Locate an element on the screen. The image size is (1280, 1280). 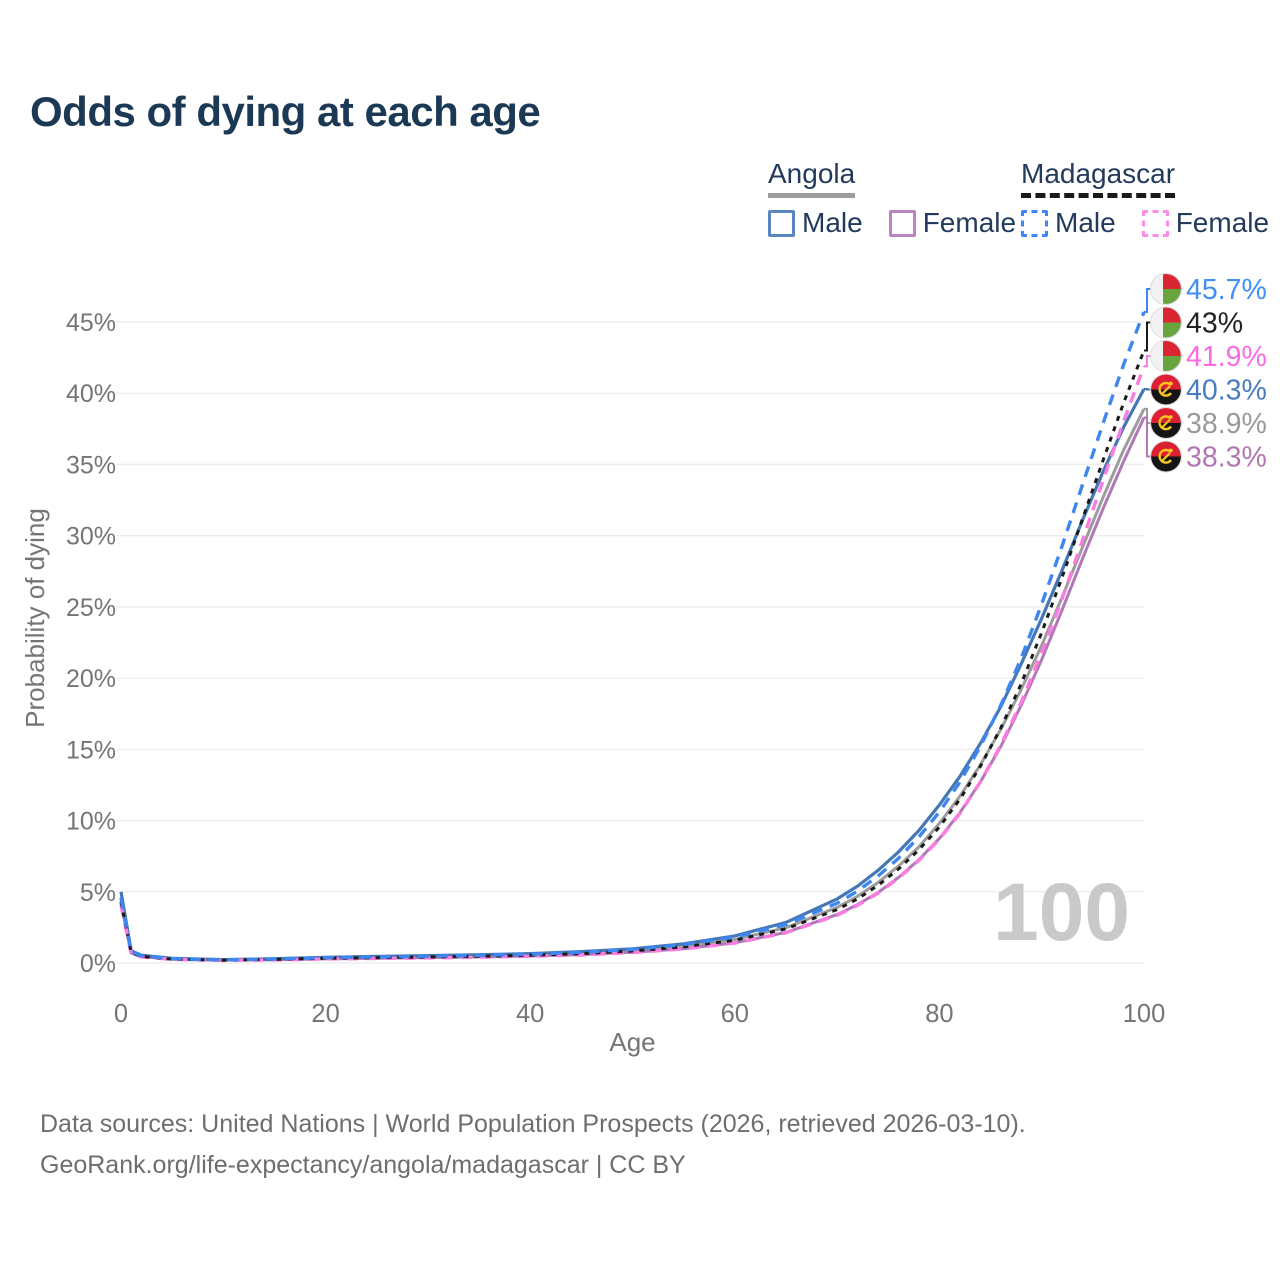
y-tick-45: 45% is located at coordinates (91, 323).